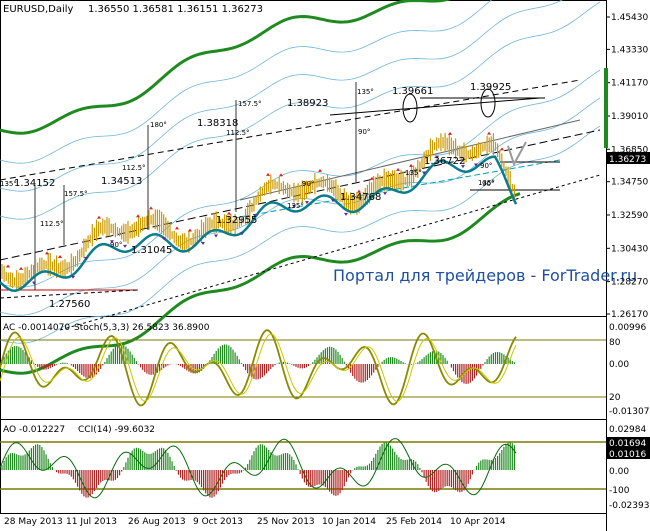  Describe the element at coordinates (218, 522) in the screenshot. I see `time-label-4: 9 Oct 2013` at that location.